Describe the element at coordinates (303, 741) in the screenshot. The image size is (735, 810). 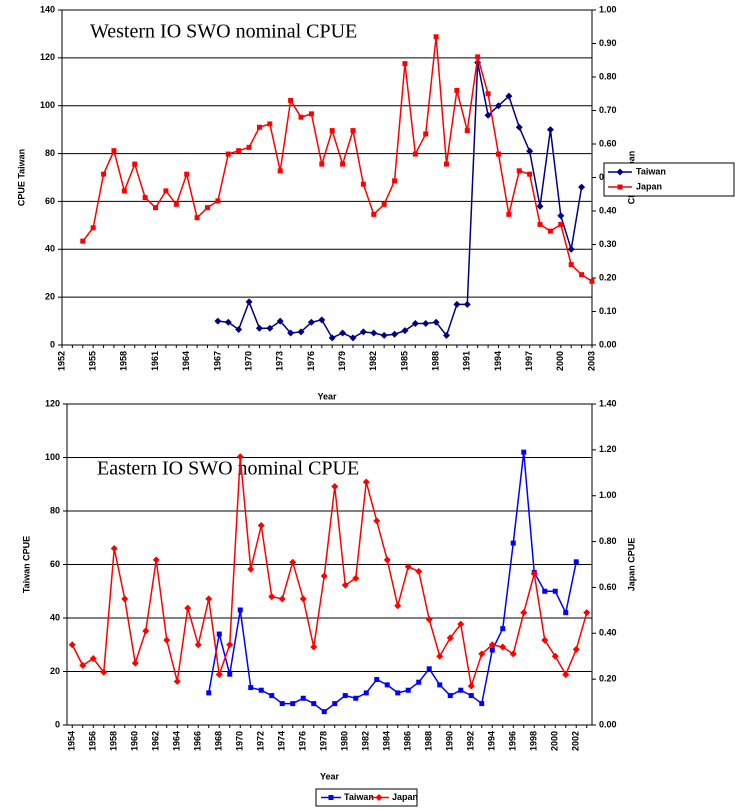
I see `x-tick-label: 1976` at that location.